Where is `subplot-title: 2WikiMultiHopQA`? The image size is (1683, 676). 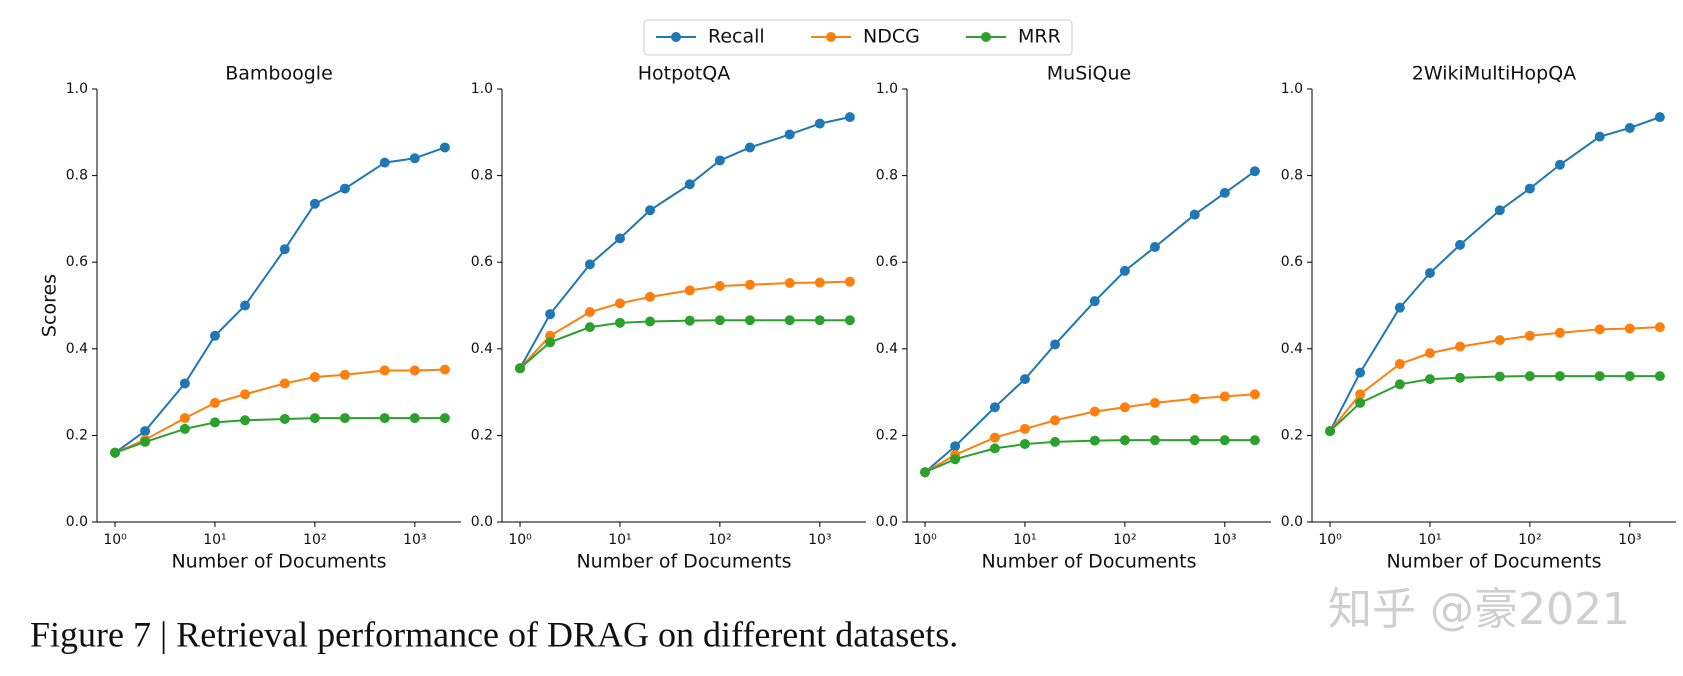 subplot-title: 2WikiMultiHopQA is located at coordinates (1494, 74).